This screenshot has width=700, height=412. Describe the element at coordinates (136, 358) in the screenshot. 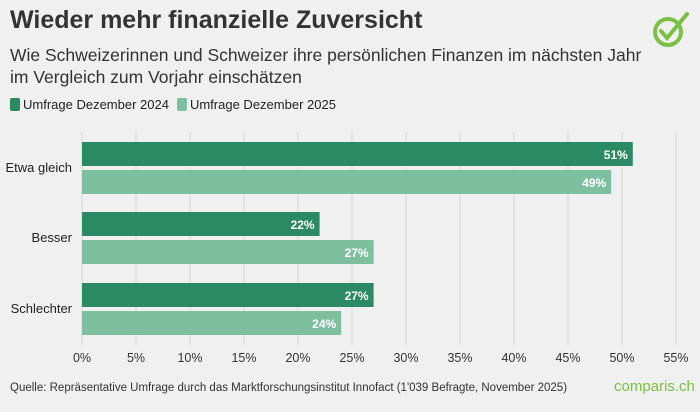

I see `x-tick-label: 5%` at that location.